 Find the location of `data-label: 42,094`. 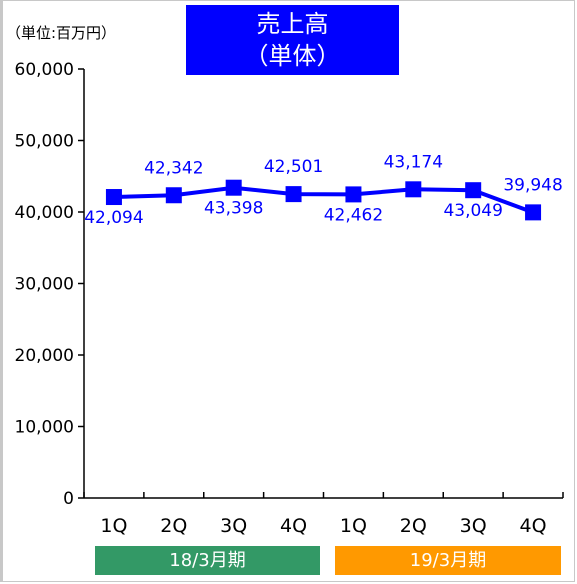

data-label: 42,094 is located at coordinates (113, 218).